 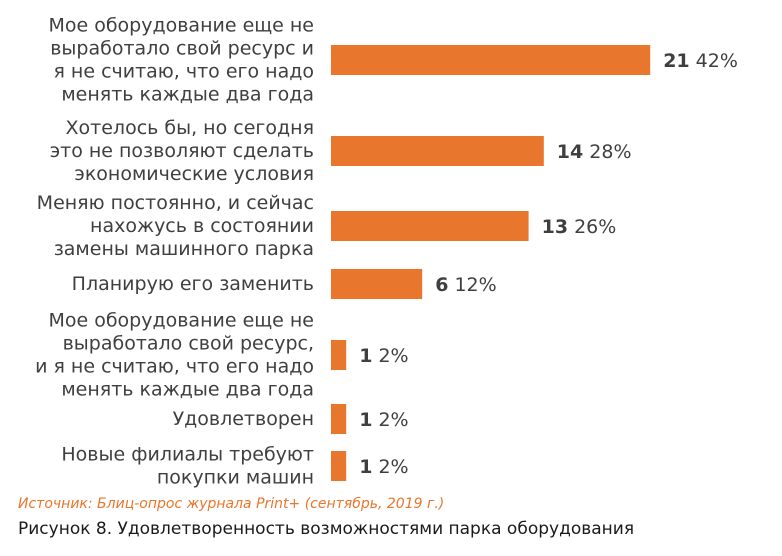 I want to click on category-label: Планирую его заменить, so click(x=193, y=284).